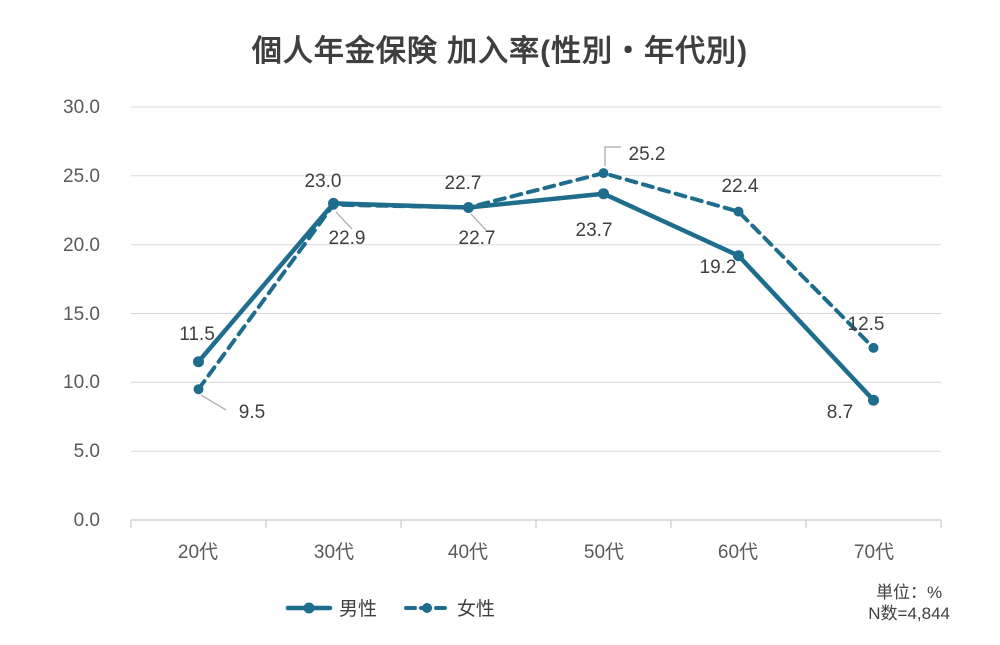 The height and width of the screenshot is (645, 1000). What do you see at coordinates (347, 238) in the screenshot?
I see `data-label-female-30s: 22.9` at bounding box center [347, 238].